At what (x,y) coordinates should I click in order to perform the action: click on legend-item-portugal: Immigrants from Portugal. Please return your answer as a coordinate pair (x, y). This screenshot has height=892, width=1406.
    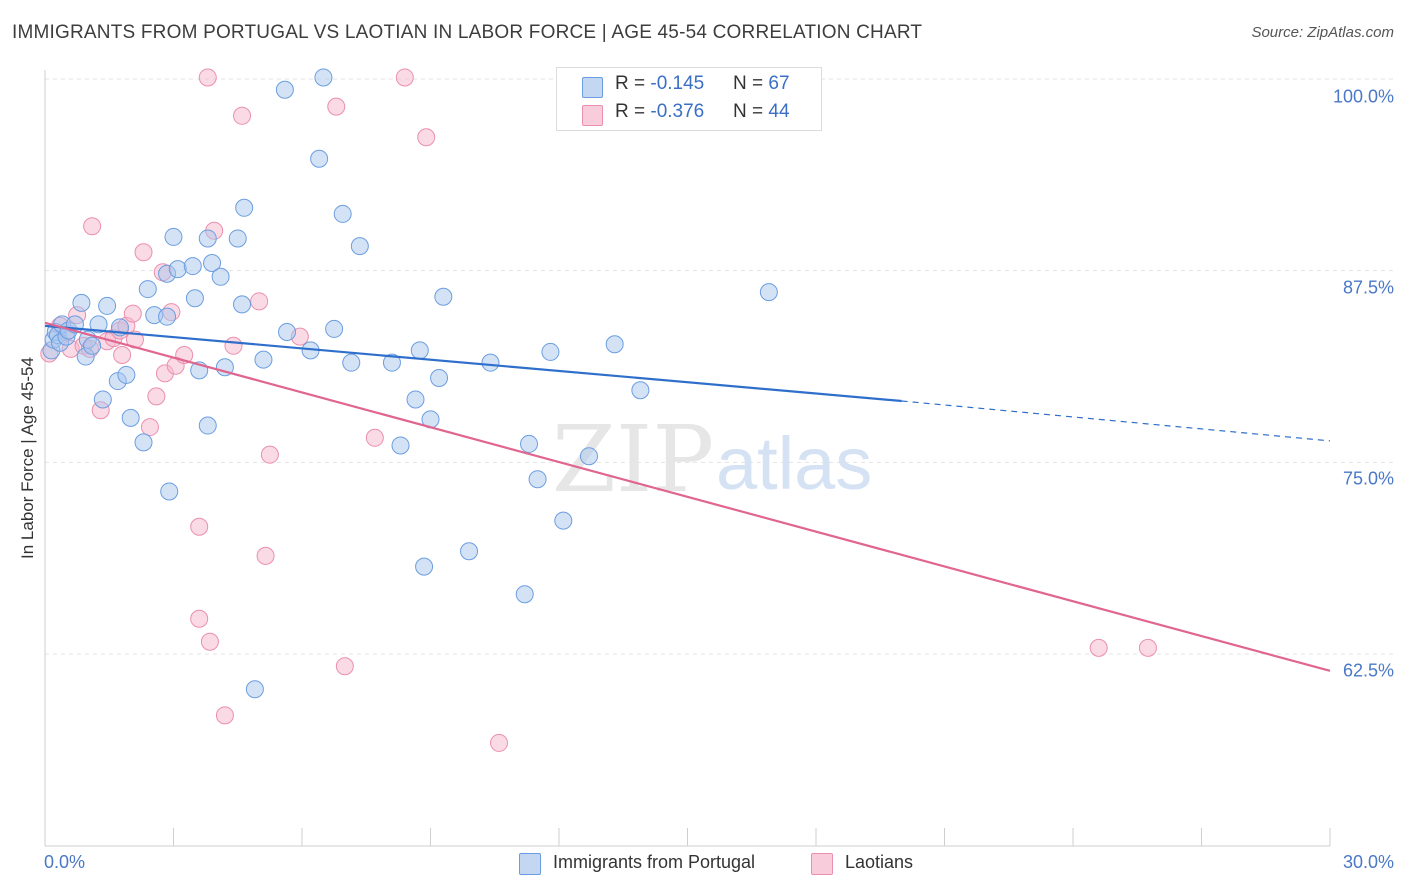
    Looking at the image, I should click on (654, 865).